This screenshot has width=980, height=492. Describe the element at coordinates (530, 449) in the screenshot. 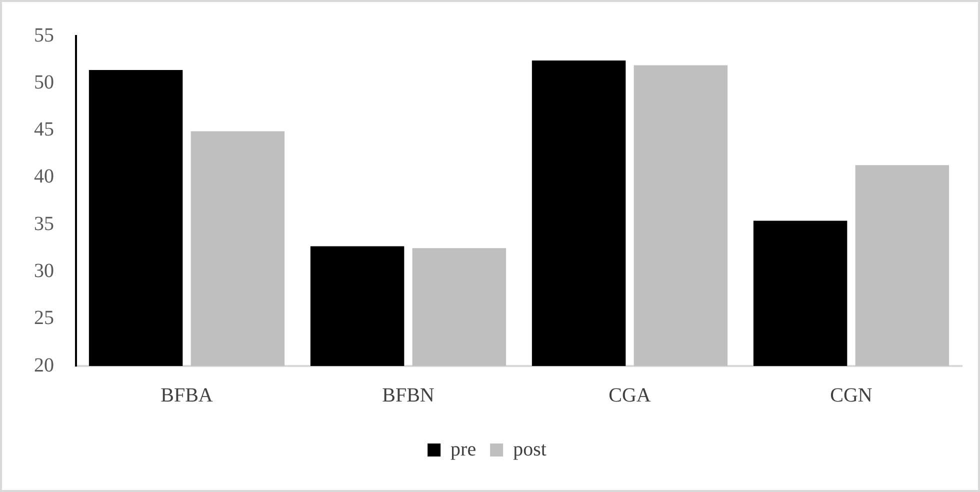

I see `legend-label: post` at that location.